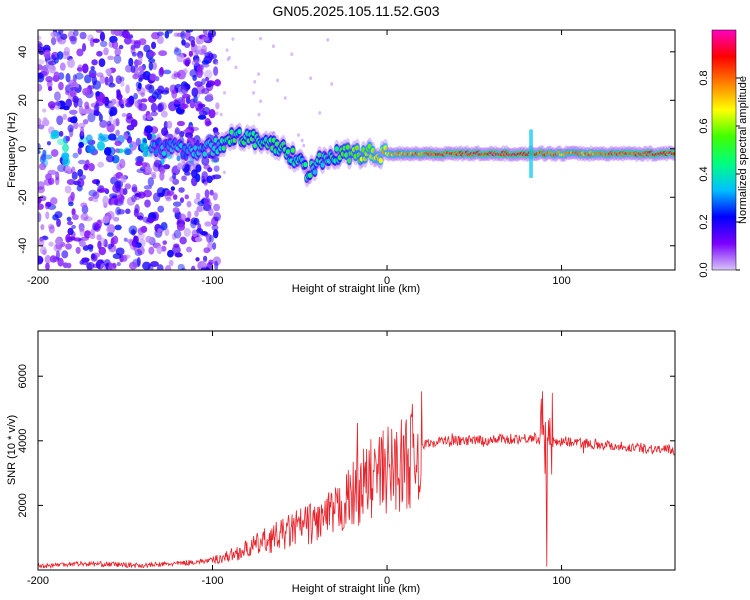 The image size is (750, 600). Describe the element at coordinates (704, 221) in the screenshot. I see `colorbar-tick-label: 0.2` at that location.